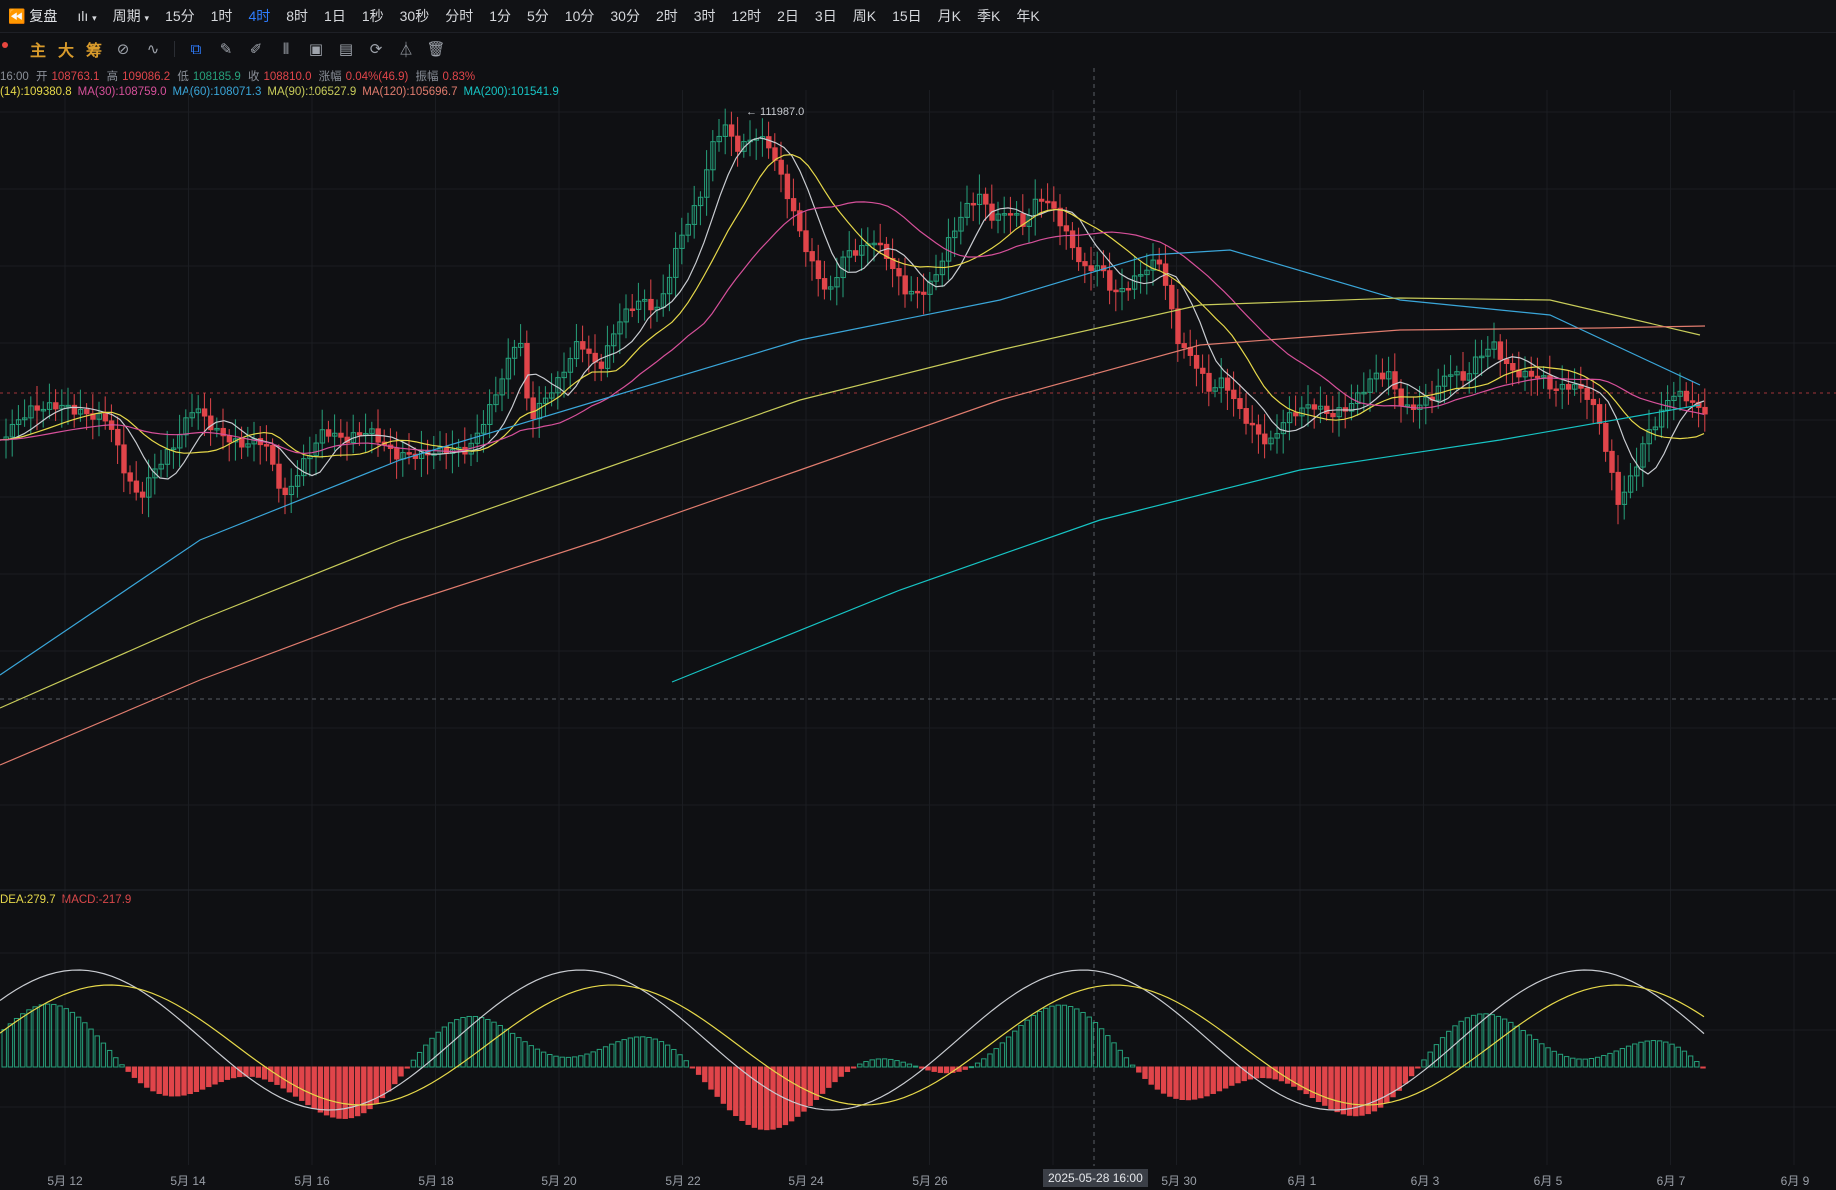  What do you see at coordinates (93, 51) in the screenshot?
I see `chip-button: 筹` at bounding box center [93, 51].